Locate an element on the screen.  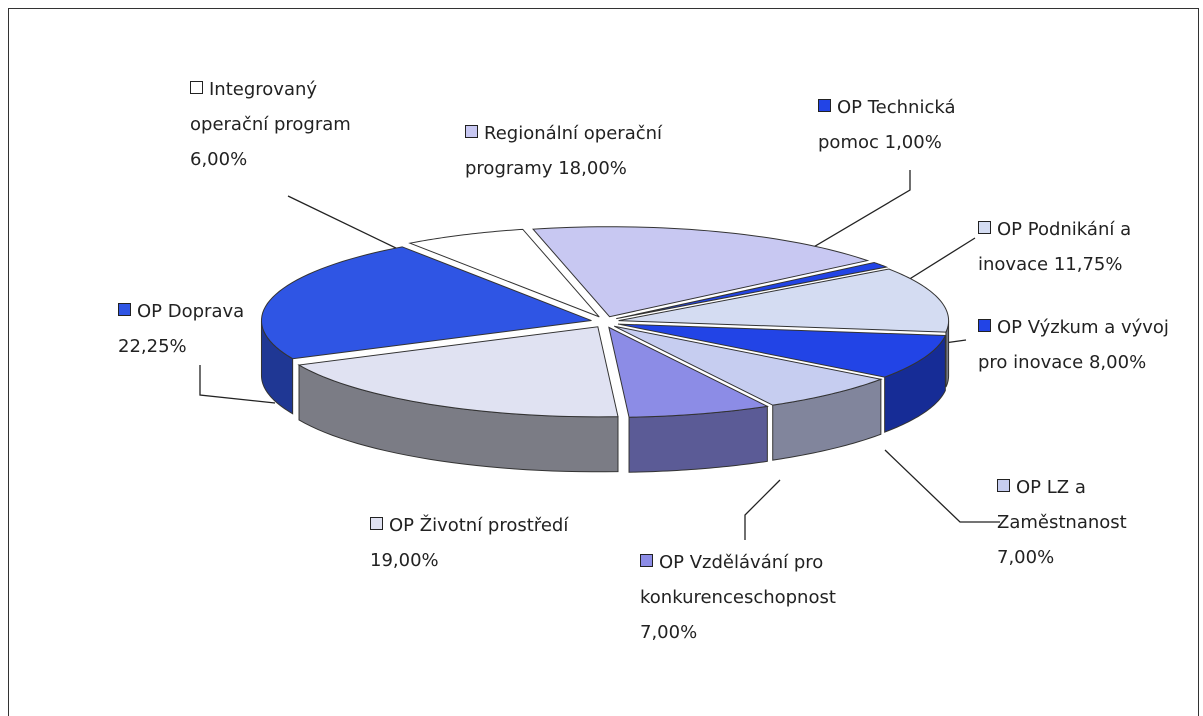
value-label: 18,00% is located at coordinates (592, 168).